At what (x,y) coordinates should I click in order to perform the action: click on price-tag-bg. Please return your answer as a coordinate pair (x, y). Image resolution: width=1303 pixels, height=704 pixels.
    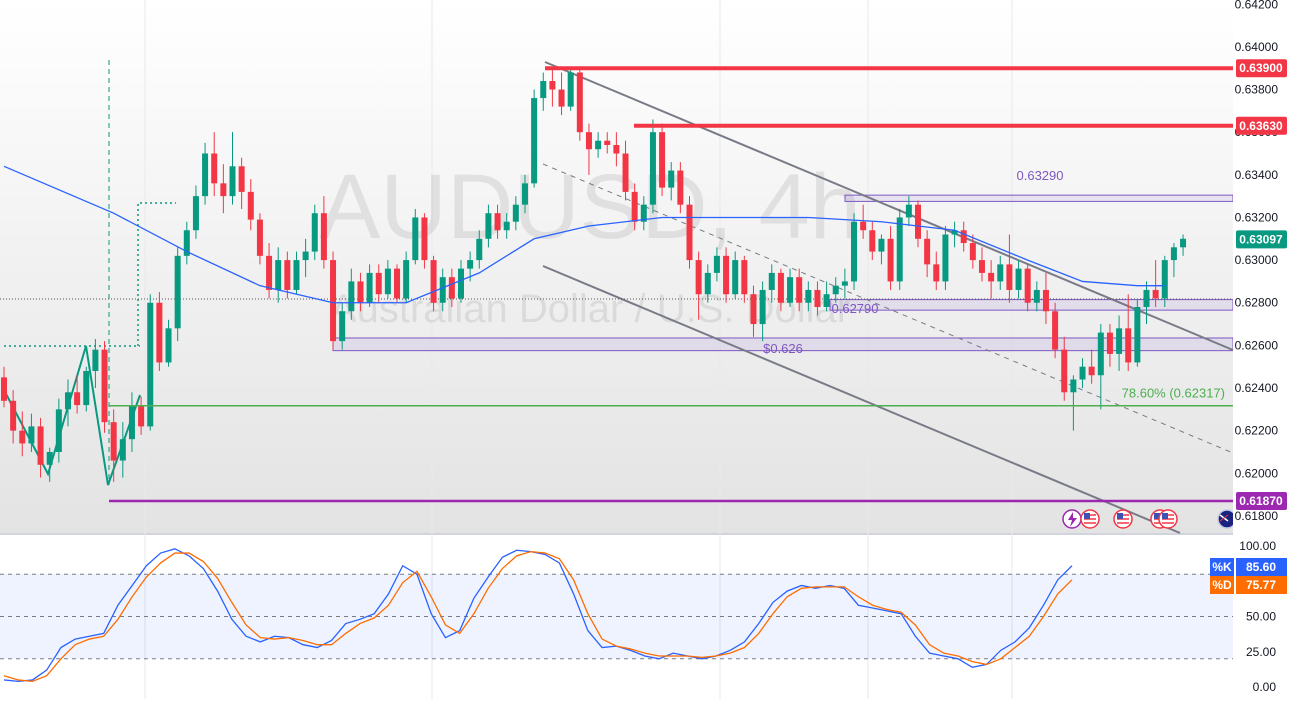
    Looking at the image, I should click on (1261, 68).